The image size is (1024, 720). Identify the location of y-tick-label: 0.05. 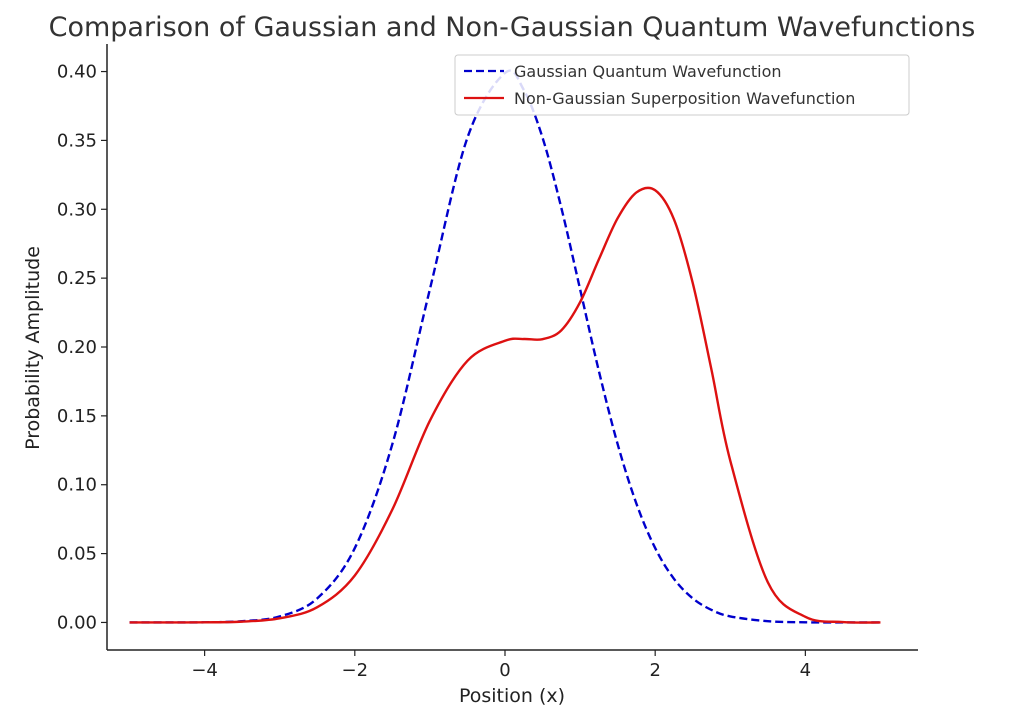
(77, 554).